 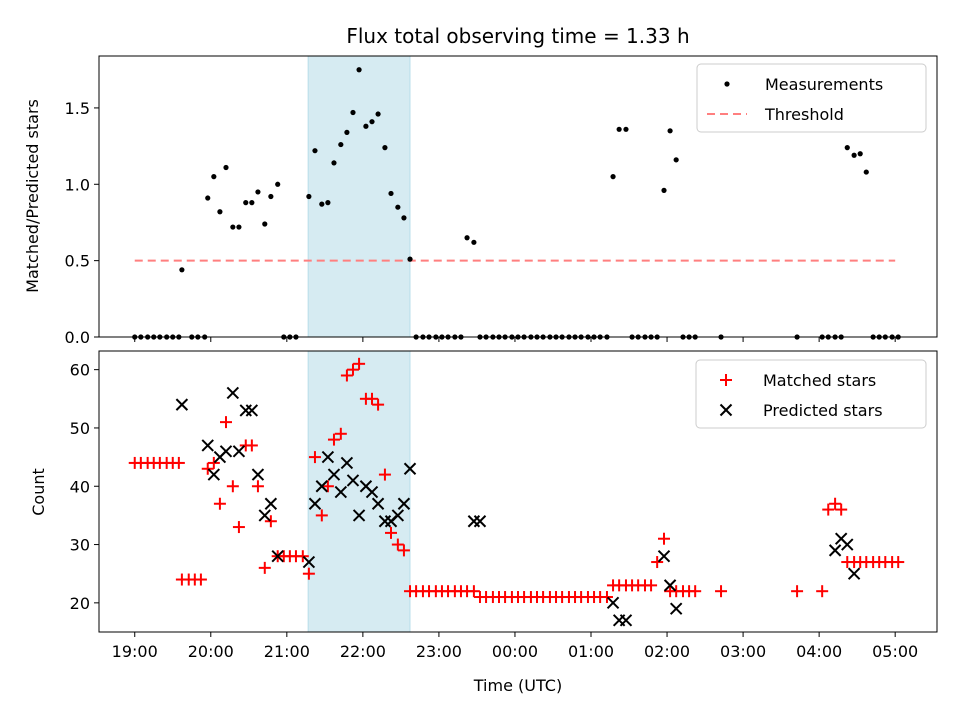 What do you see at coordinates (287, 651) in the screenshot?
I see `xtick-label: 21:00` at bounding box center [287, 651].